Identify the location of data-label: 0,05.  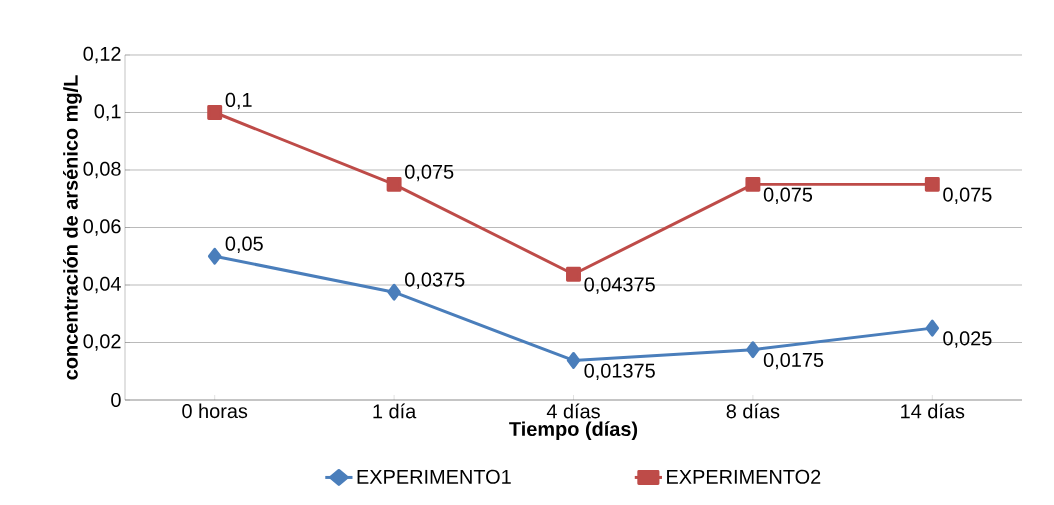
(244, 245).